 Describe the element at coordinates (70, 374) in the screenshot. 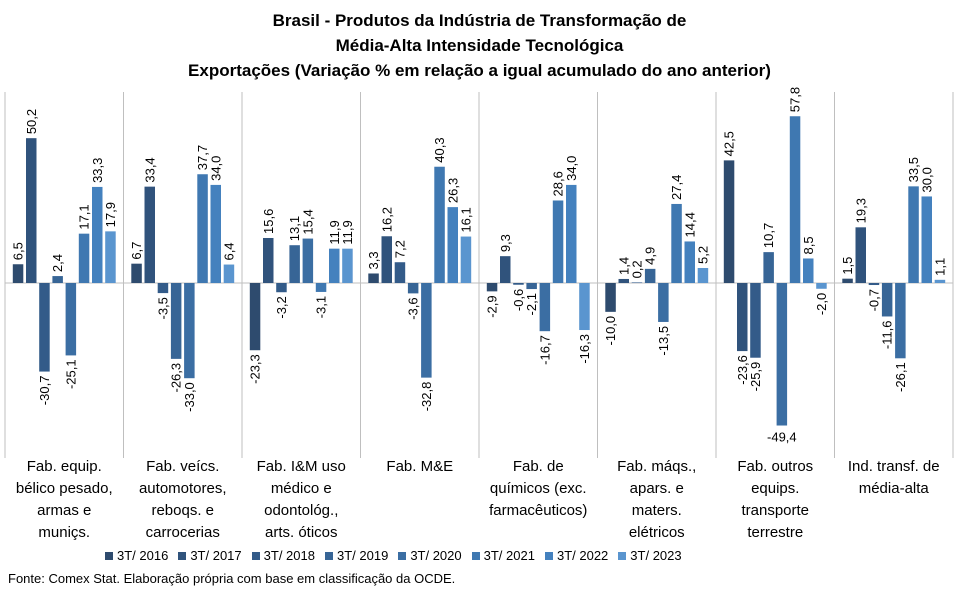

I see `data-label: -25,1` at that location.